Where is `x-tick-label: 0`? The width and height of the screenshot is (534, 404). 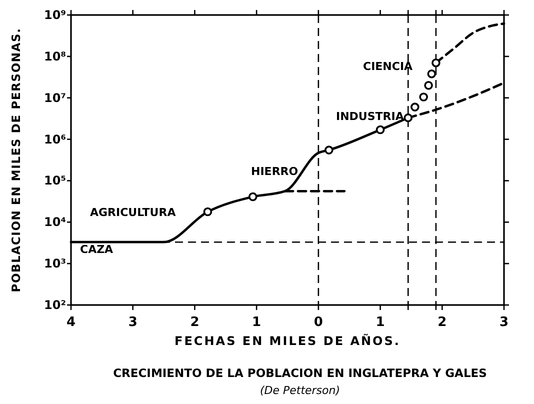
x-tick-label: 0 is located at coordinates (318, 322).